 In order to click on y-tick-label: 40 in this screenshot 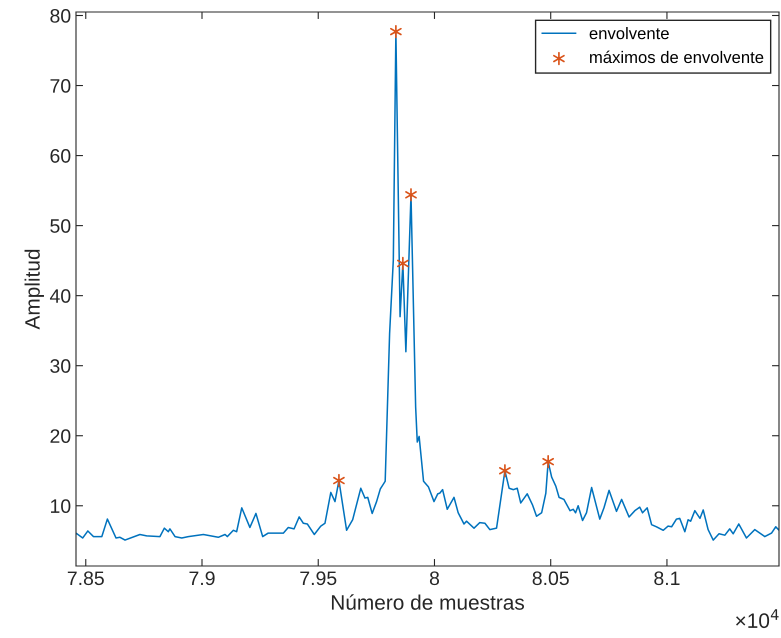, I will do `click(60, 296)`.